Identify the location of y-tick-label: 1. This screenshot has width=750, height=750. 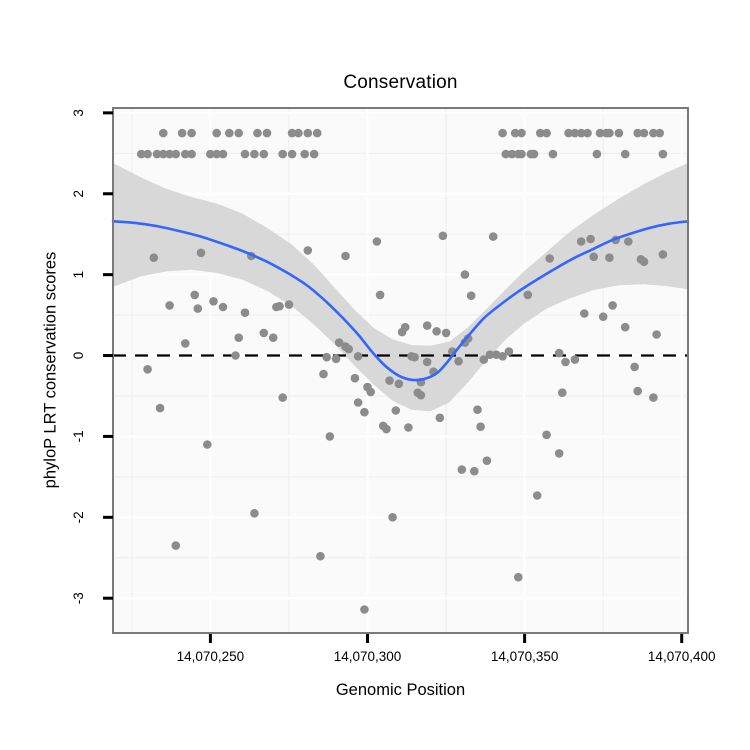
(78, 275).